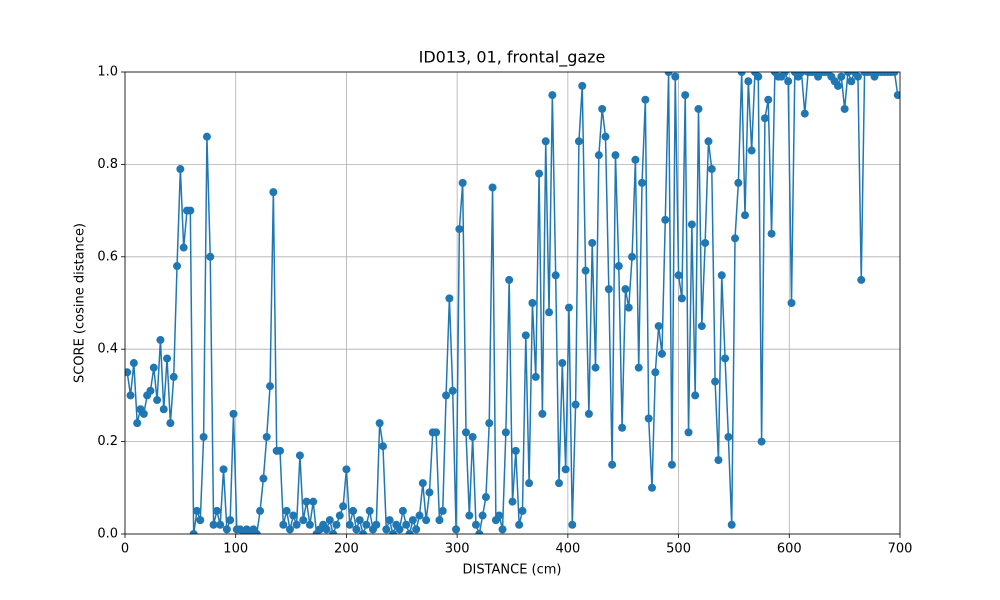 This screenshot has height=600, width=1000. I want to click on y-tick-label: 0.2, so click(107, 441).